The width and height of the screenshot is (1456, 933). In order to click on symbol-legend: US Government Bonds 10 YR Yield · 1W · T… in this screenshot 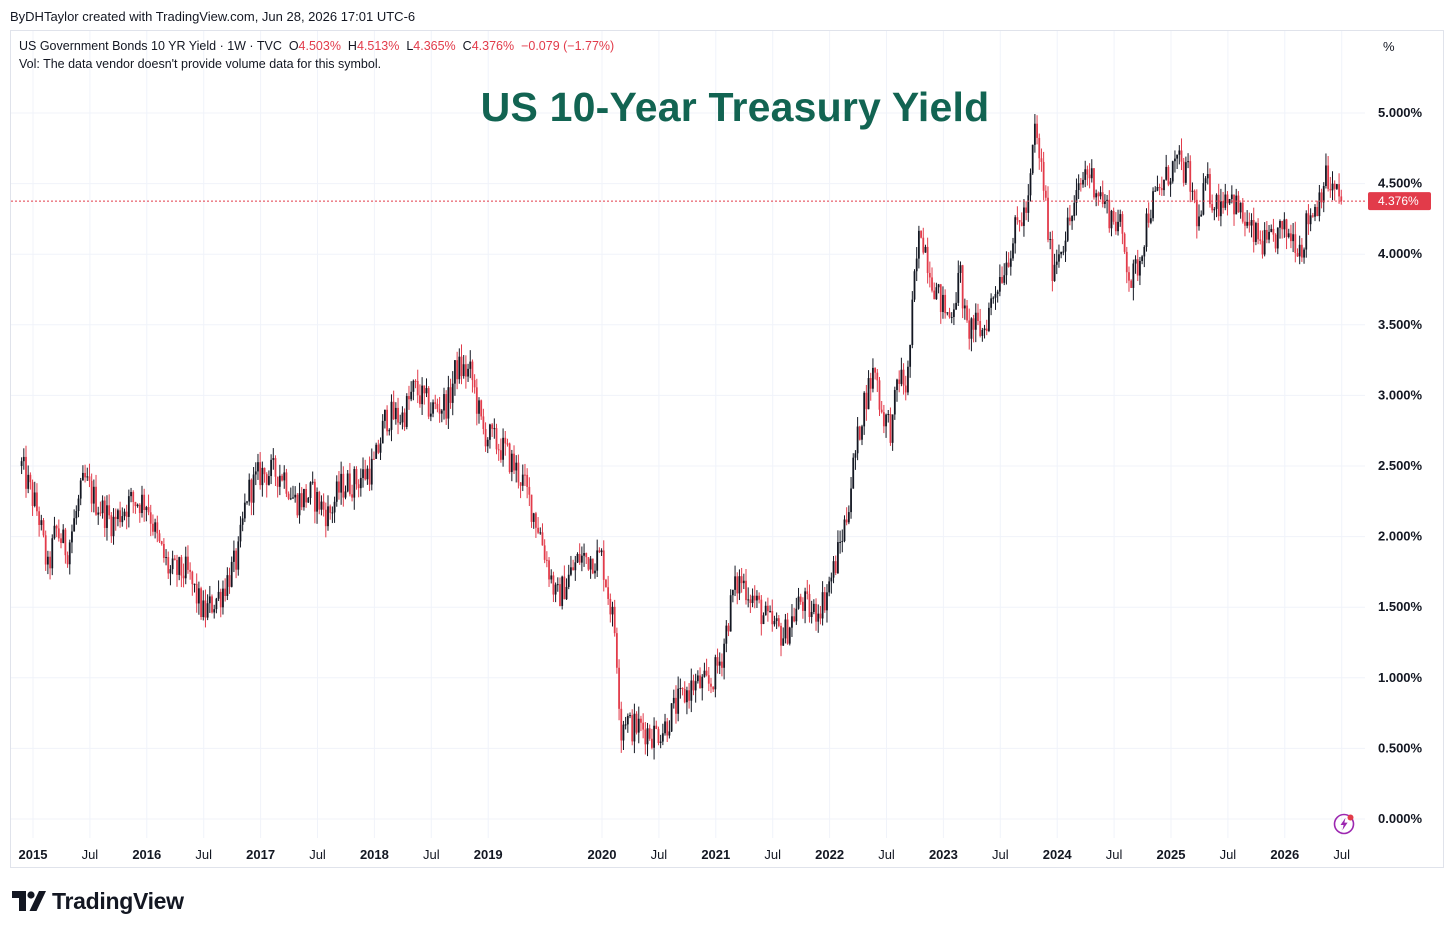, I will do `click(316, 46)`.